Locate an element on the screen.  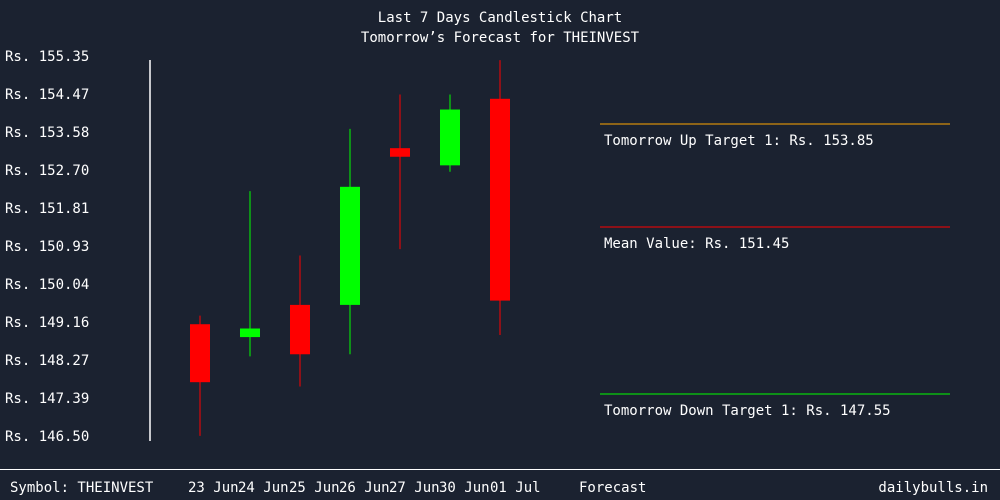
brand-label: dailybulls.in is located at coordinates (933, 488).